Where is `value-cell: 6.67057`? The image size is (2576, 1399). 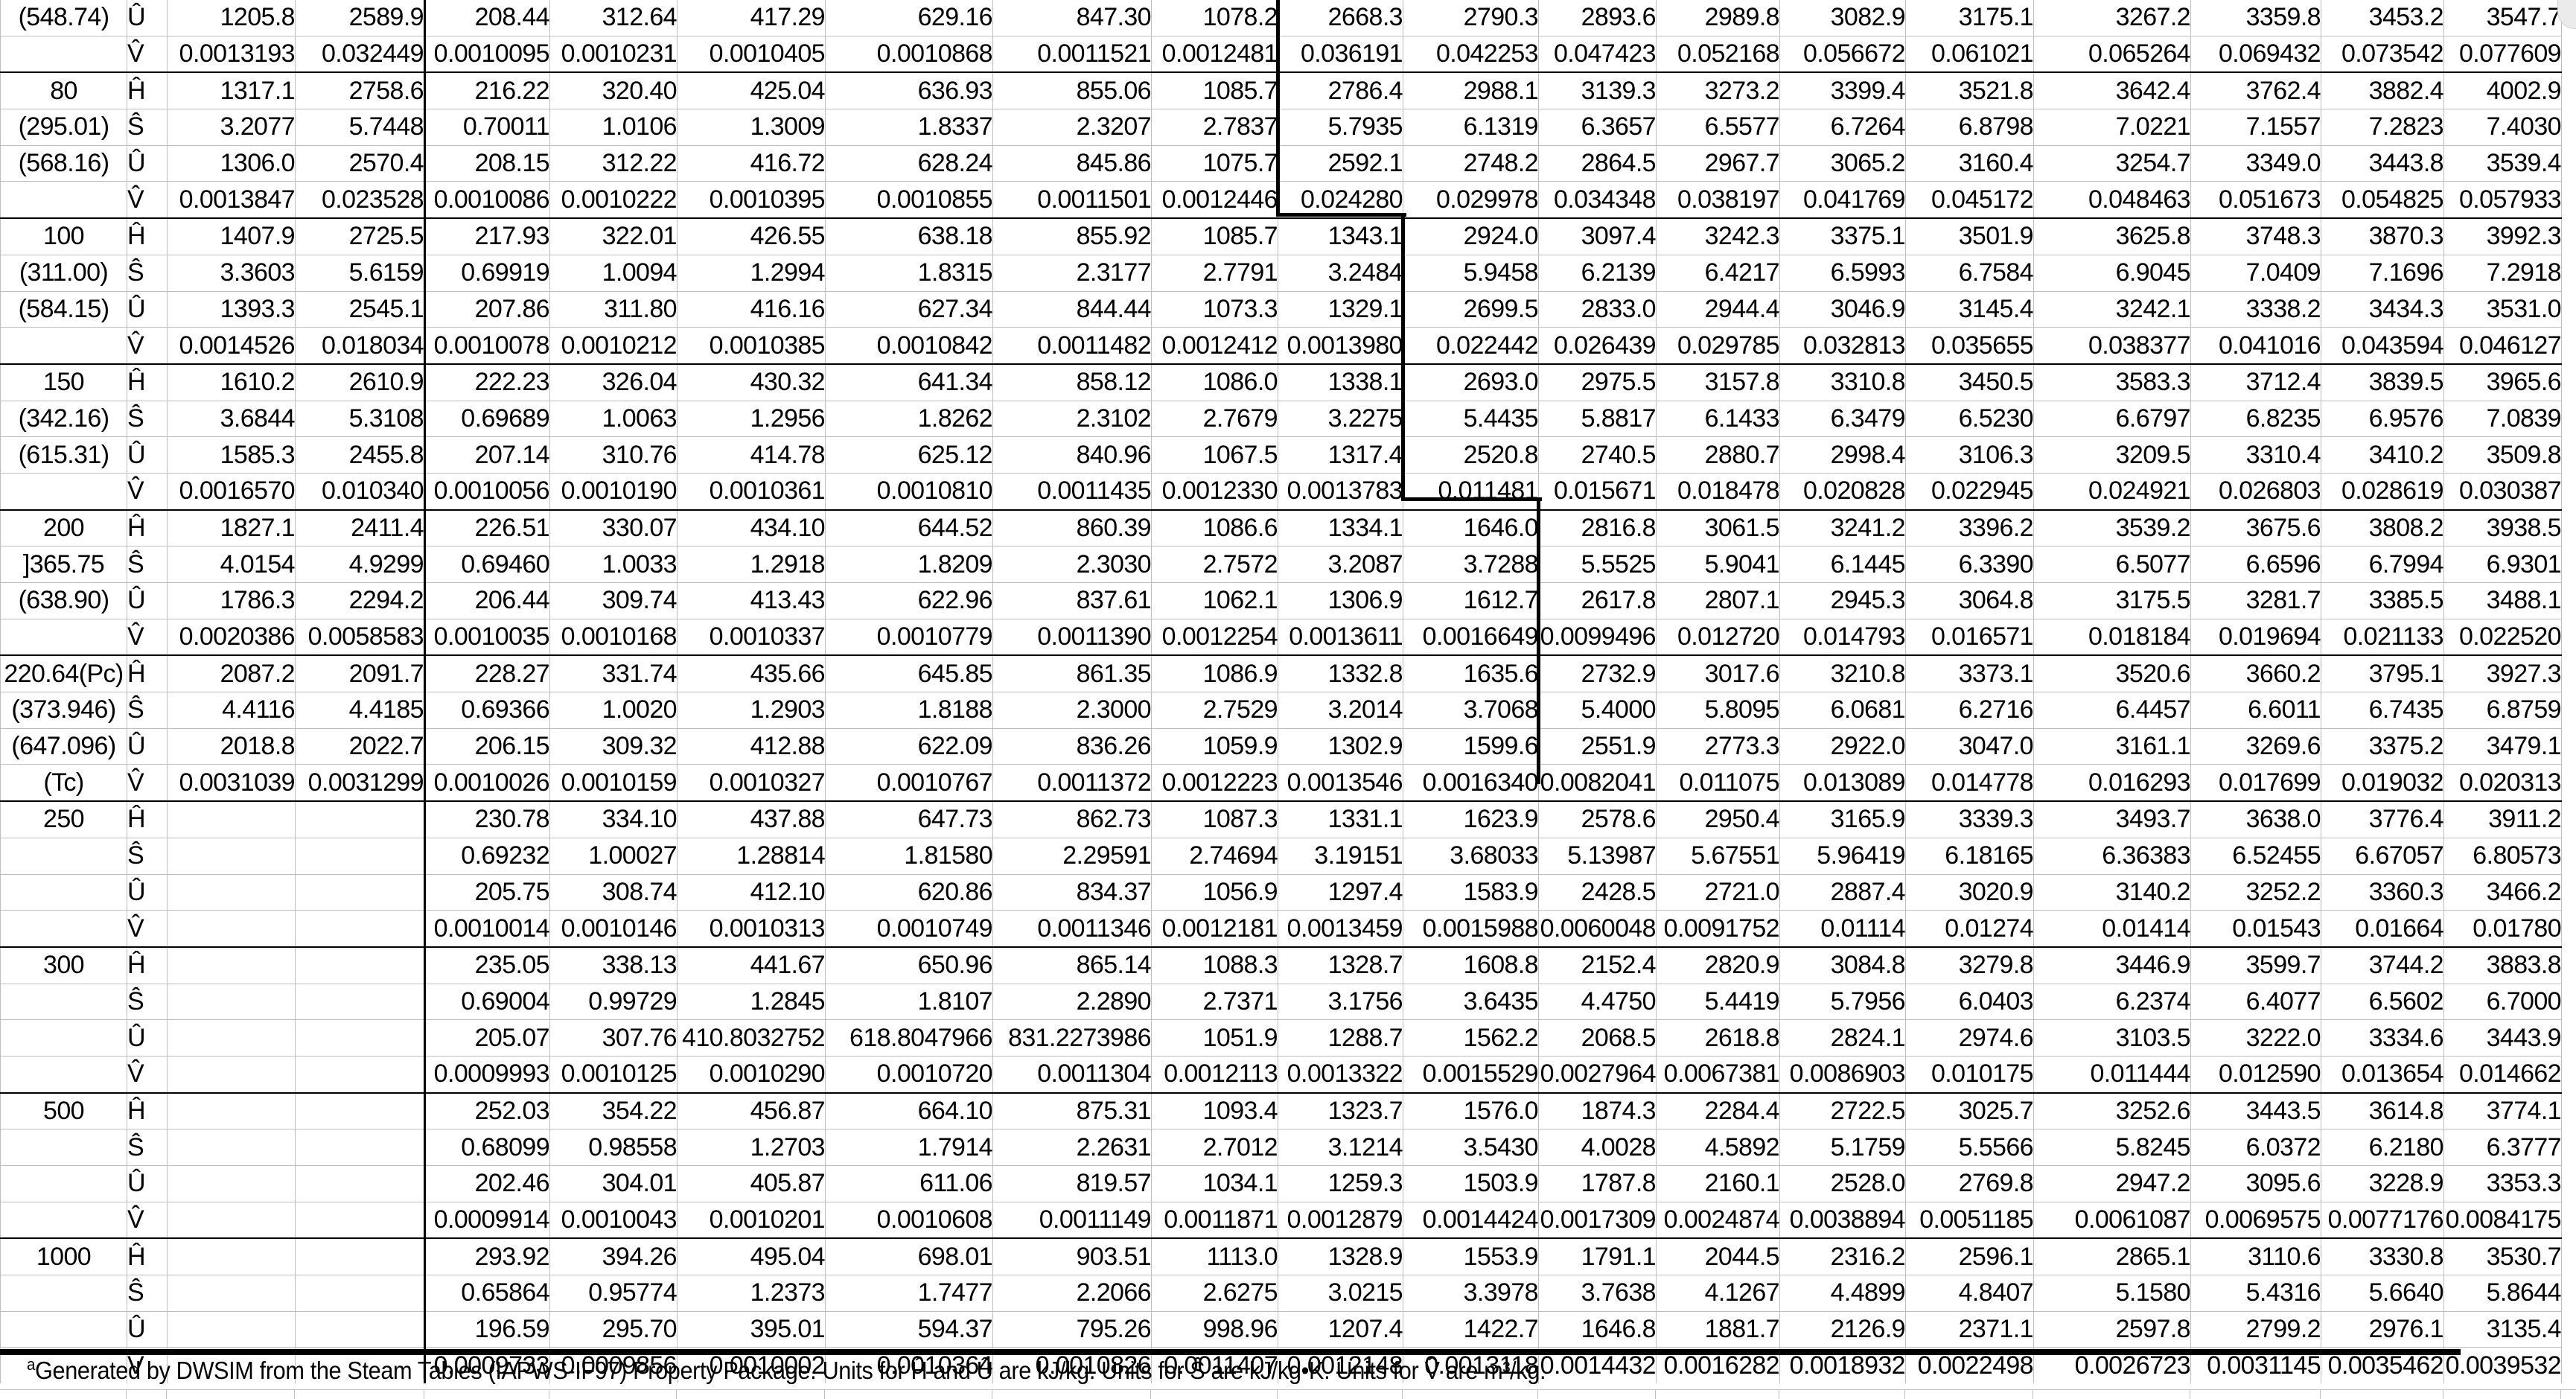
value-cell: 6.67057 is located at coordinates (2382, 856).